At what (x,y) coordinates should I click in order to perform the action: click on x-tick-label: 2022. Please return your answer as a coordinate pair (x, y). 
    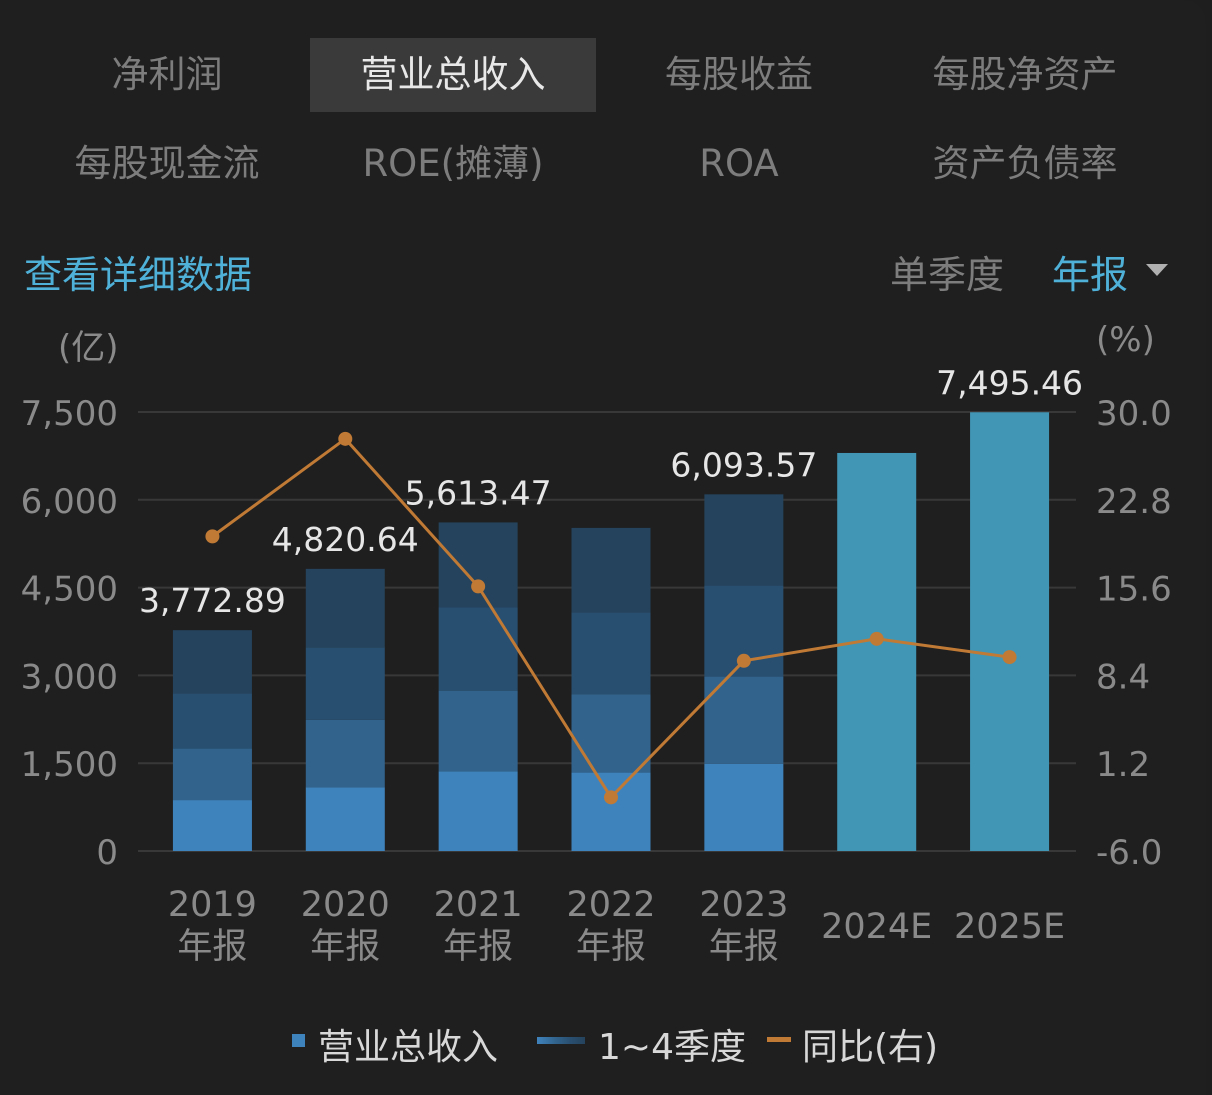
    Looking at the image, I should click on (610, 905).